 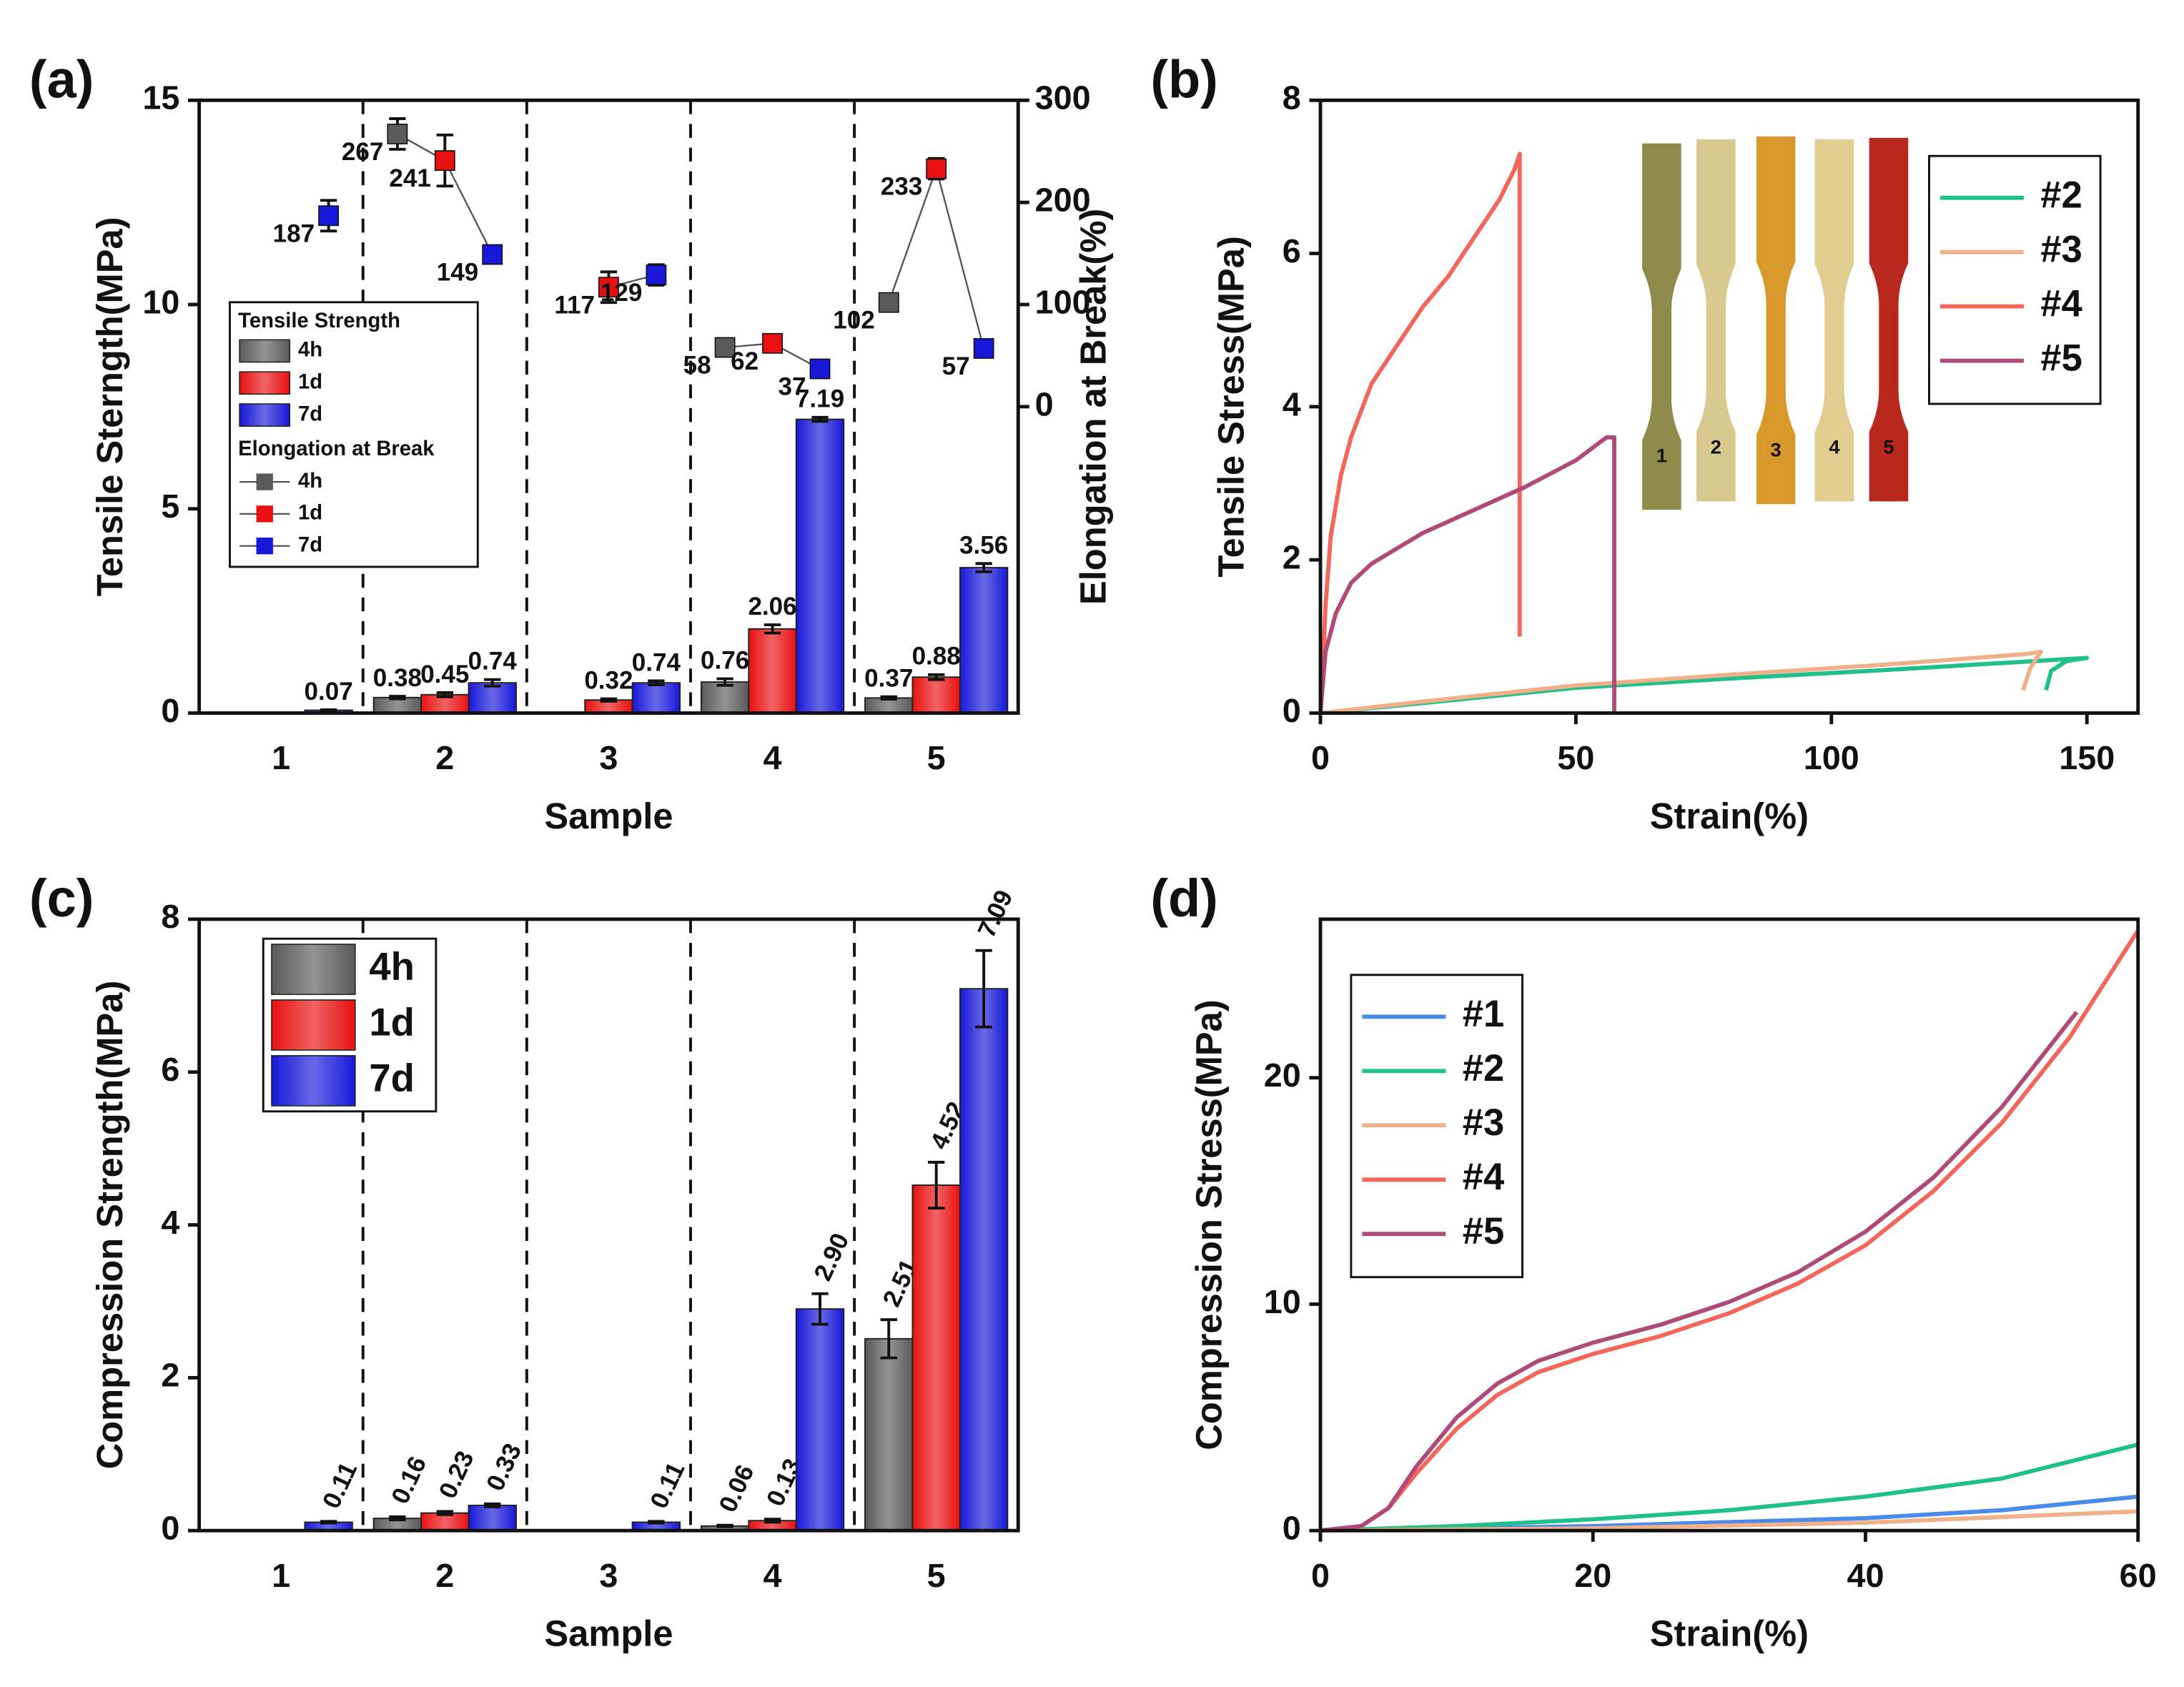 What do you see at coordinates (1184, 79) in the screenshot?
I see `panel-label: (b)` at bounding box center [1184, 79].